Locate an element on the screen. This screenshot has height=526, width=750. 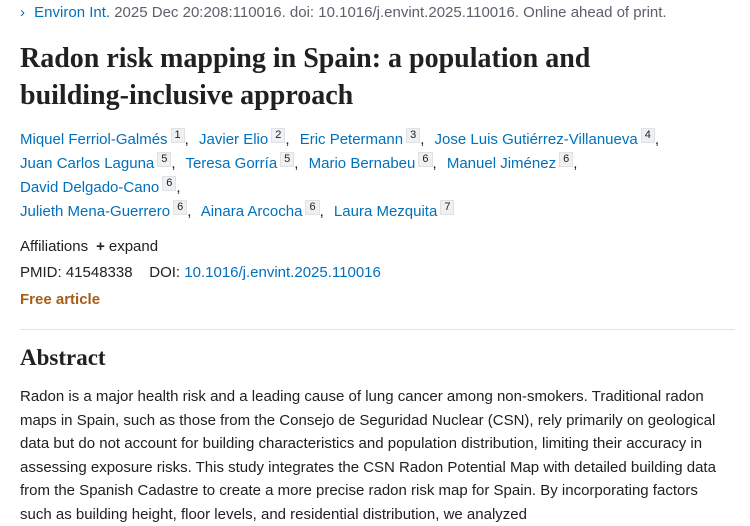
author-link: Javier Elio is located at coordinates (234, 139).